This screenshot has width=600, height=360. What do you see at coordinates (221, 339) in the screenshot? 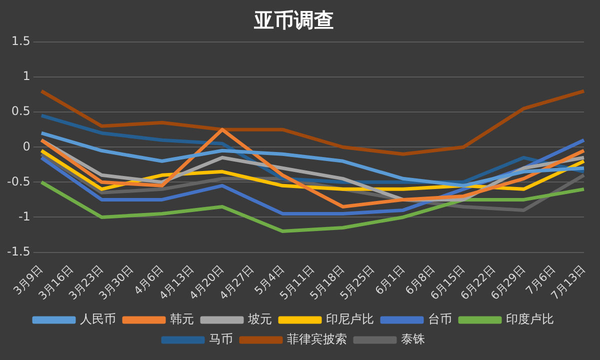
I see `legend-label: 马币` at bounding box center [221, 339].